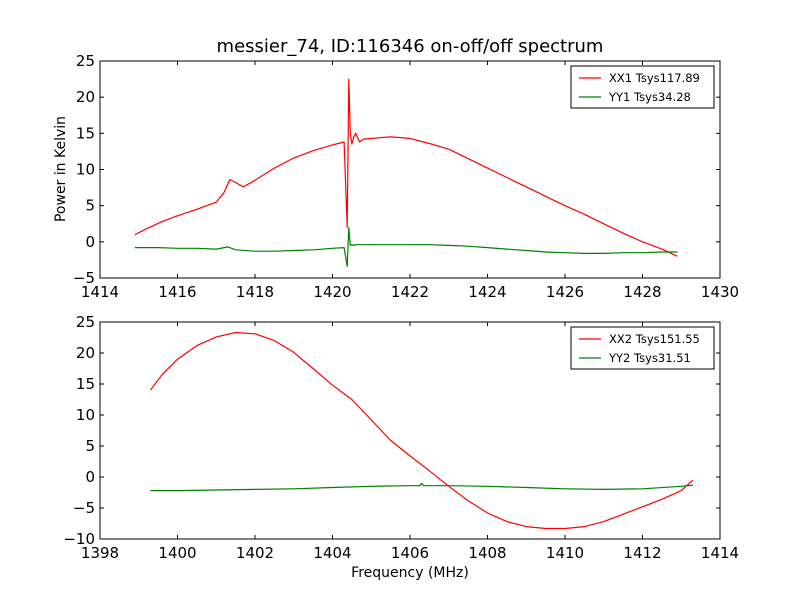 The width and height of the screenshot is (800, 600). Describe the element at coordinates (177, 553) in the screenshot. I see `x-tick-label: 1400` at that location.